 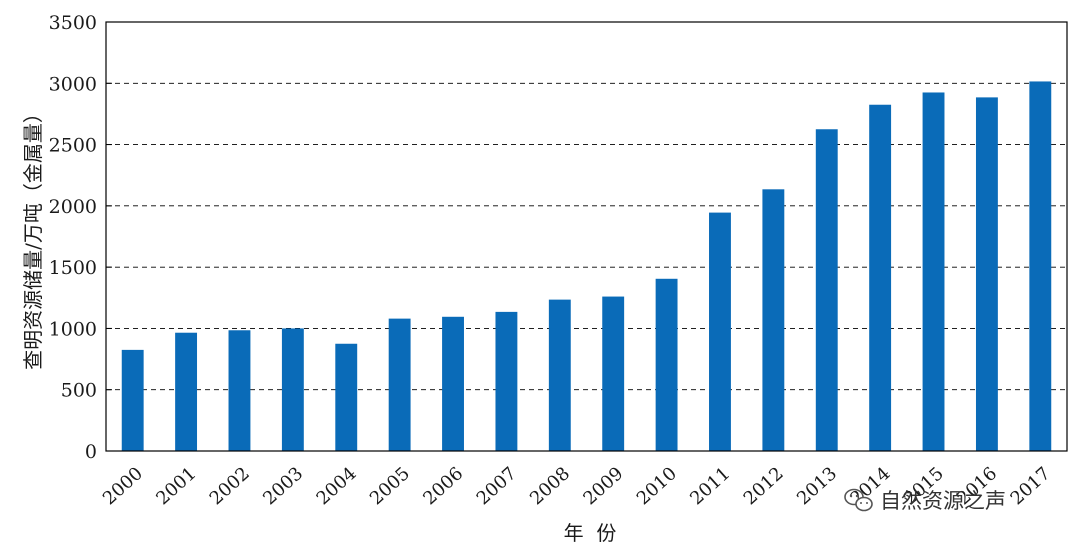 What do you see at coordinates (33, 236) in the screenshot?
I see `y-axis-title: 查明资源储量/万吨（金属量）` at bounding box center [33, 236].